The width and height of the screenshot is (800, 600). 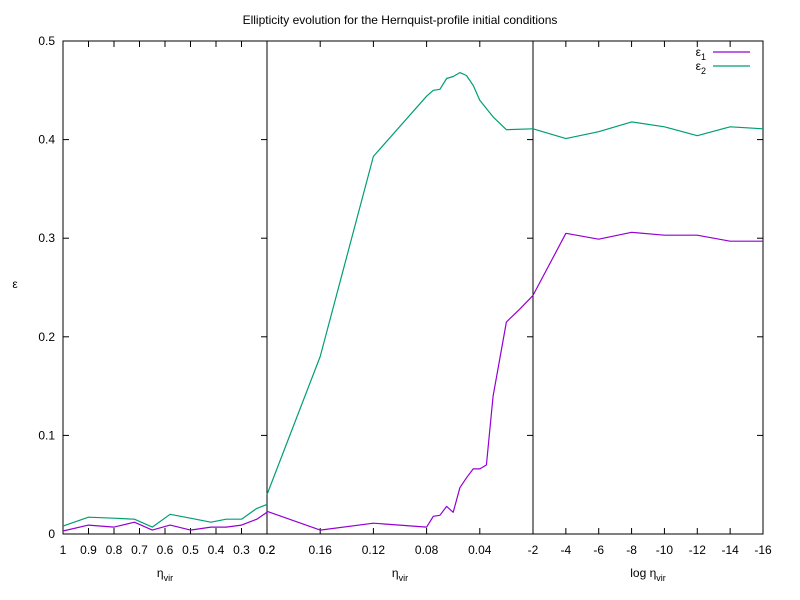 I want to click on x-tick-label: -4, so click(x=566, y=550).